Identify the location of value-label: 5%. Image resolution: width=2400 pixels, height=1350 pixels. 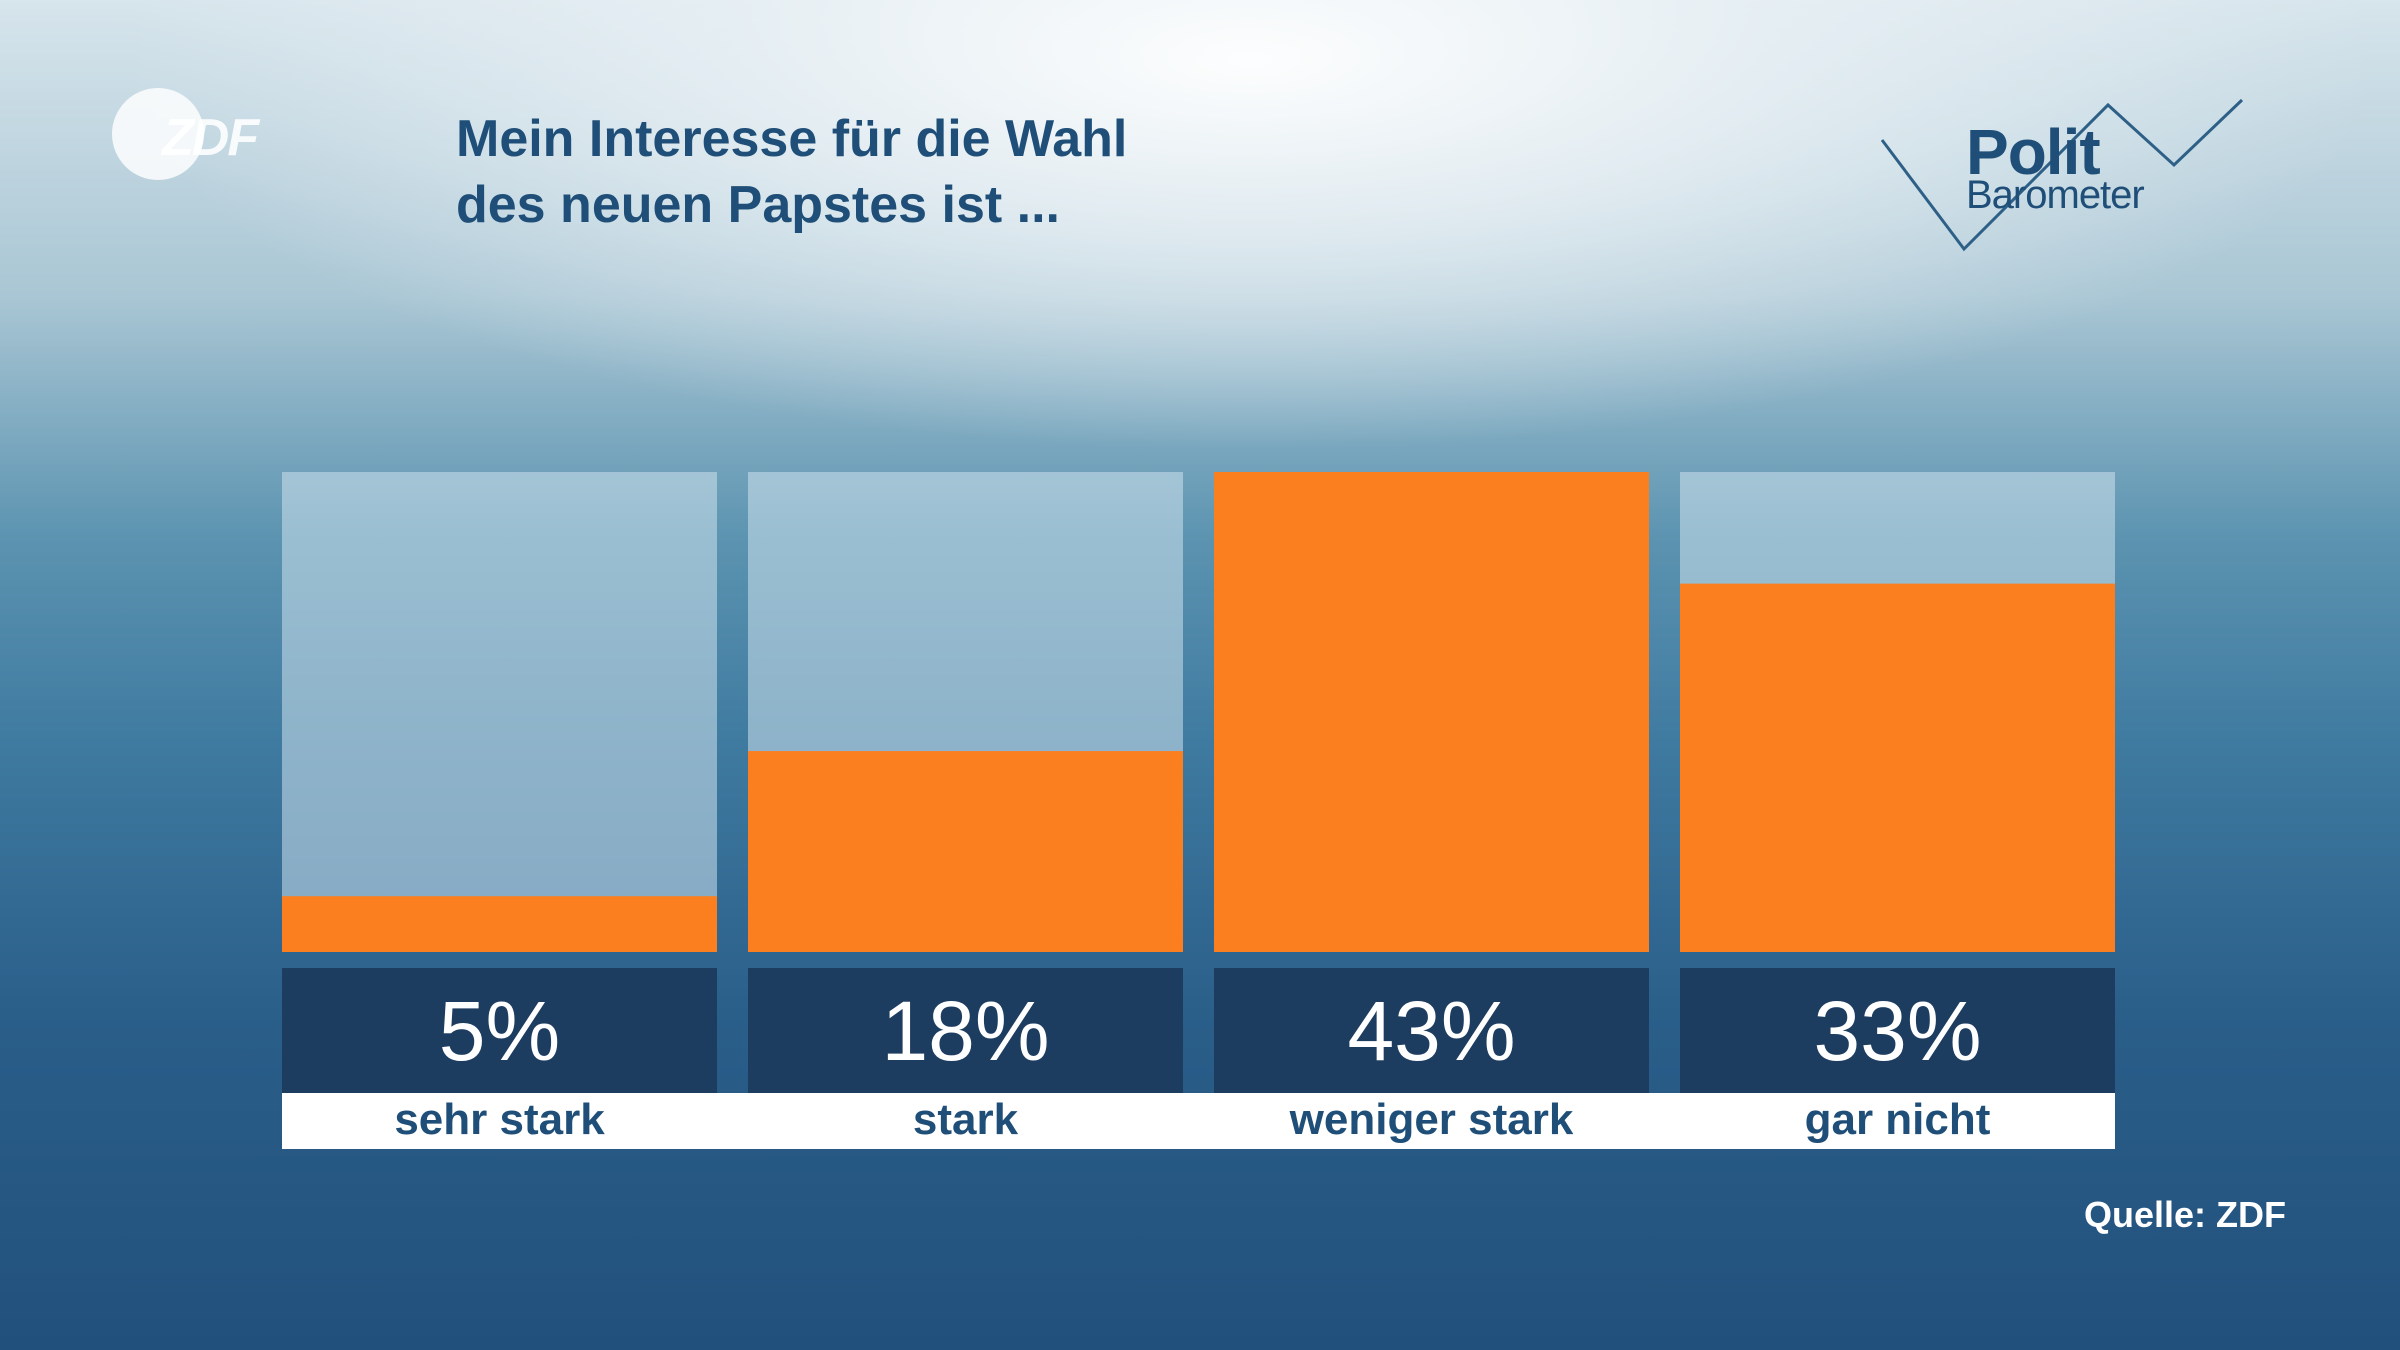
(499, 1031).